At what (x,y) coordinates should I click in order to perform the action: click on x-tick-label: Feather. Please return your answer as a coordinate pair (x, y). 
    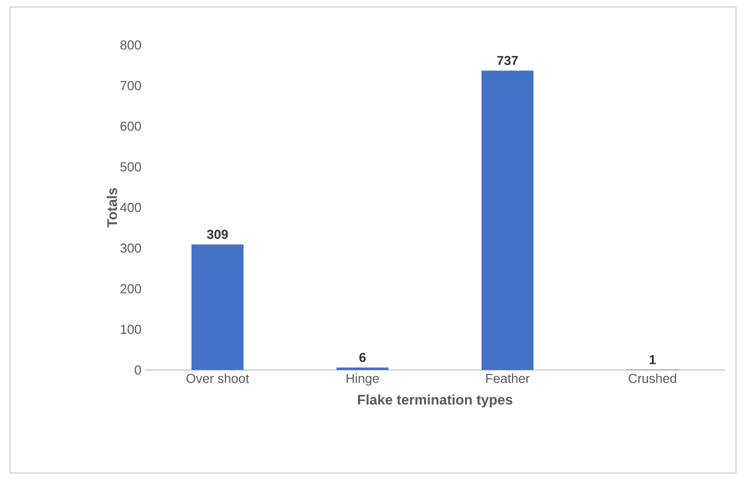
    Looking at the image, I should click on (508, 379).